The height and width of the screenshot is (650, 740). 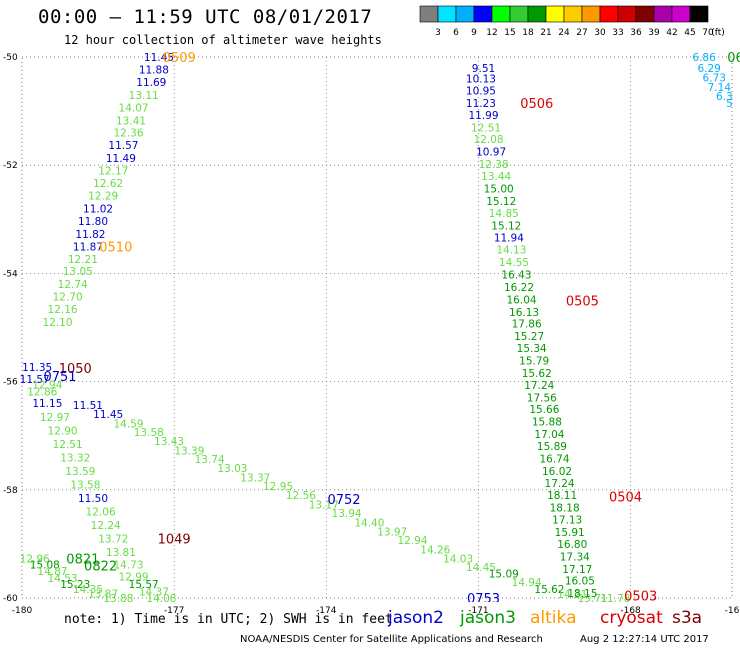 I want to click on wave-height-label: 13.37, so click(x=255, y=478).